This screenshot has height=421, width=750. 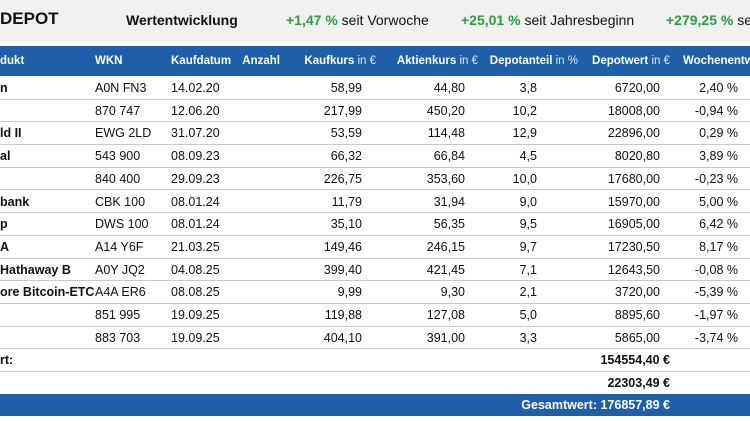 I want to click on column-header: Wochenentw, so click(x=716, y=61).